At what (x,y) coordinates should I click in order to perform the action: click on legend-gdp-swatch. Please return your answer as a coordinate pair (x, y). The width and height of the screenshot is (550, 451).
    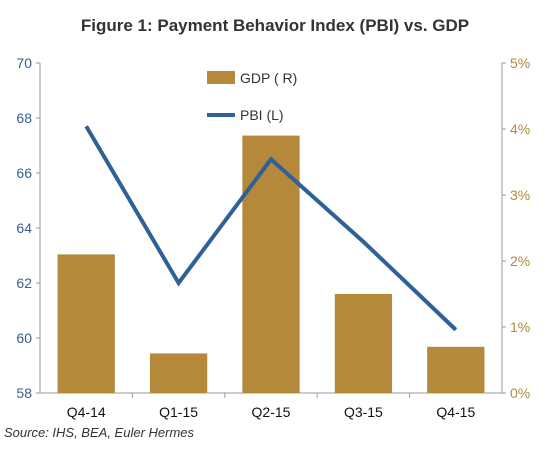
    Looking at the image, I should click on (221, 77).